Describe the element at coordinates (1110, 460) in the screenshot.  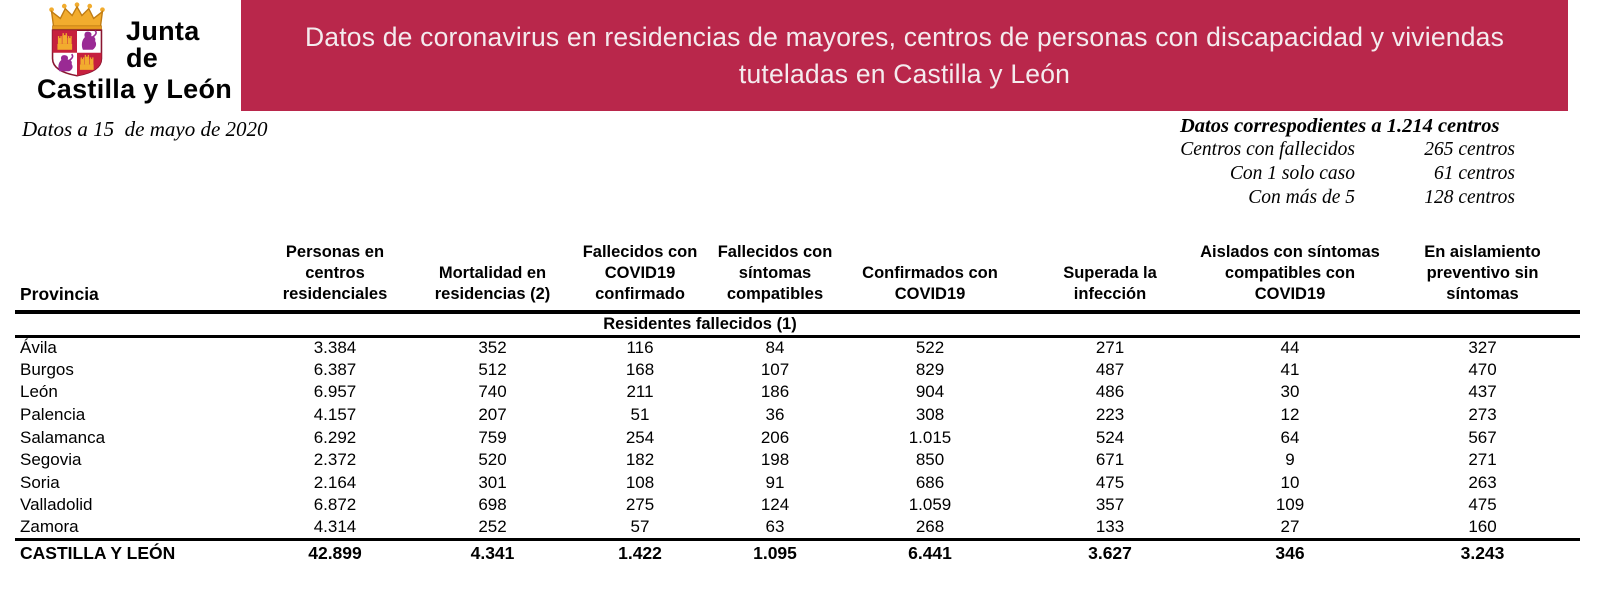
I see `value-cell: 671` at that location.